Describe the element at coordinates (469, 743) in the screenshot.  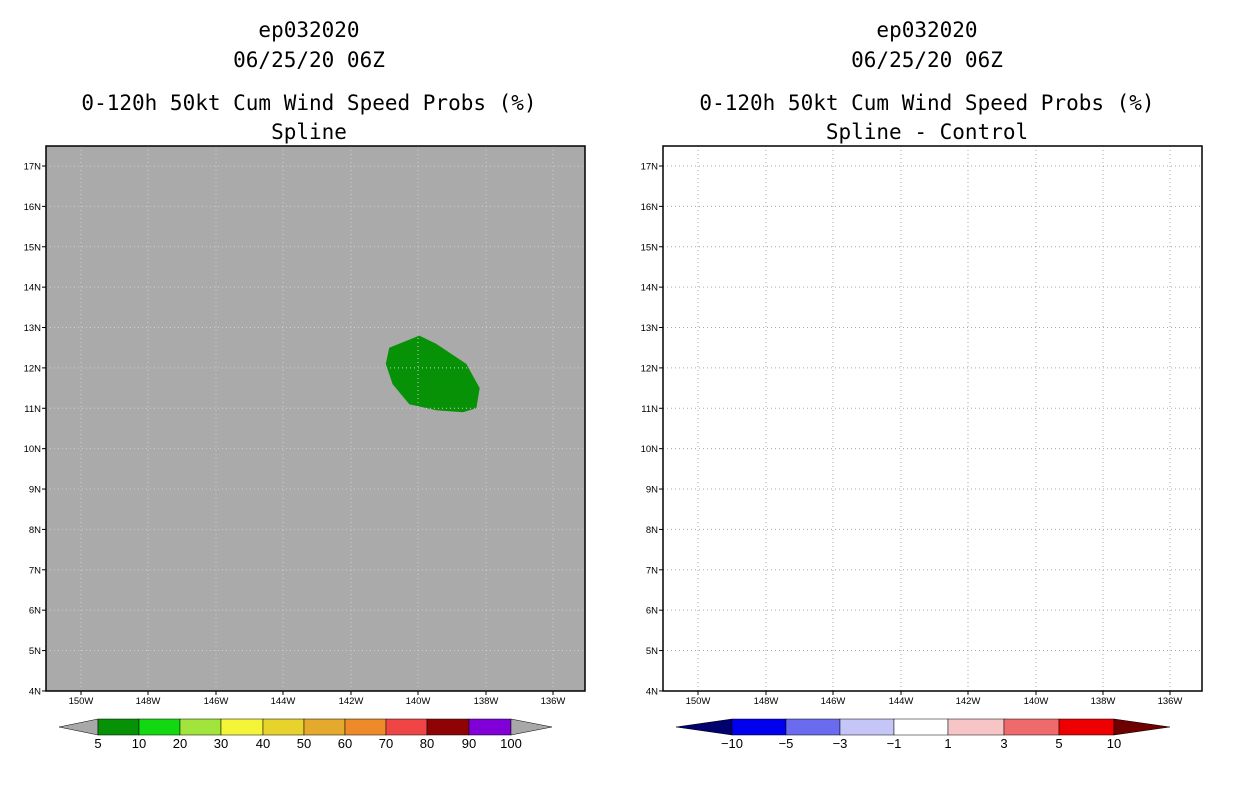
I see `colorbar-label: 90` at that location.